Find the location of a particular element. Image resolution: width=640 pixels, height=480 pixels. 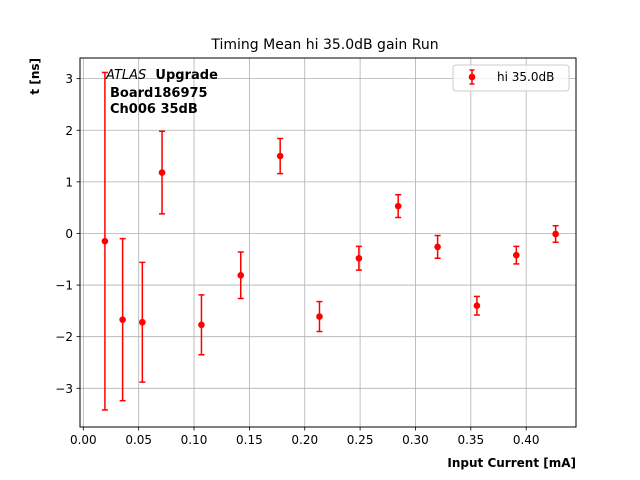

legend-box is located at coordinates (511, 78).